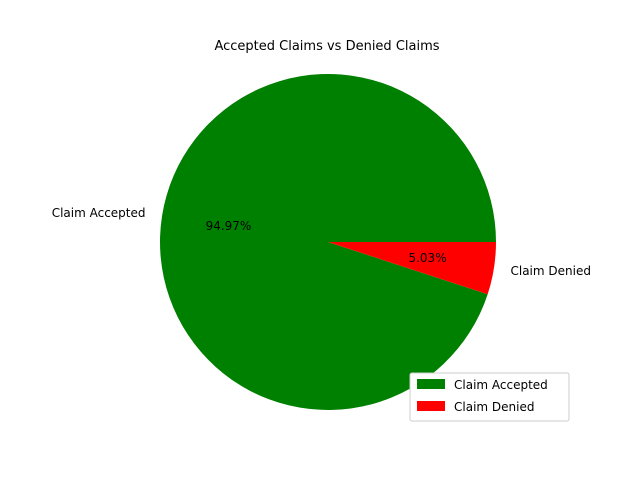 This screenshot has width=640, height=480. I want to click on legend-box, so click(489, 397).